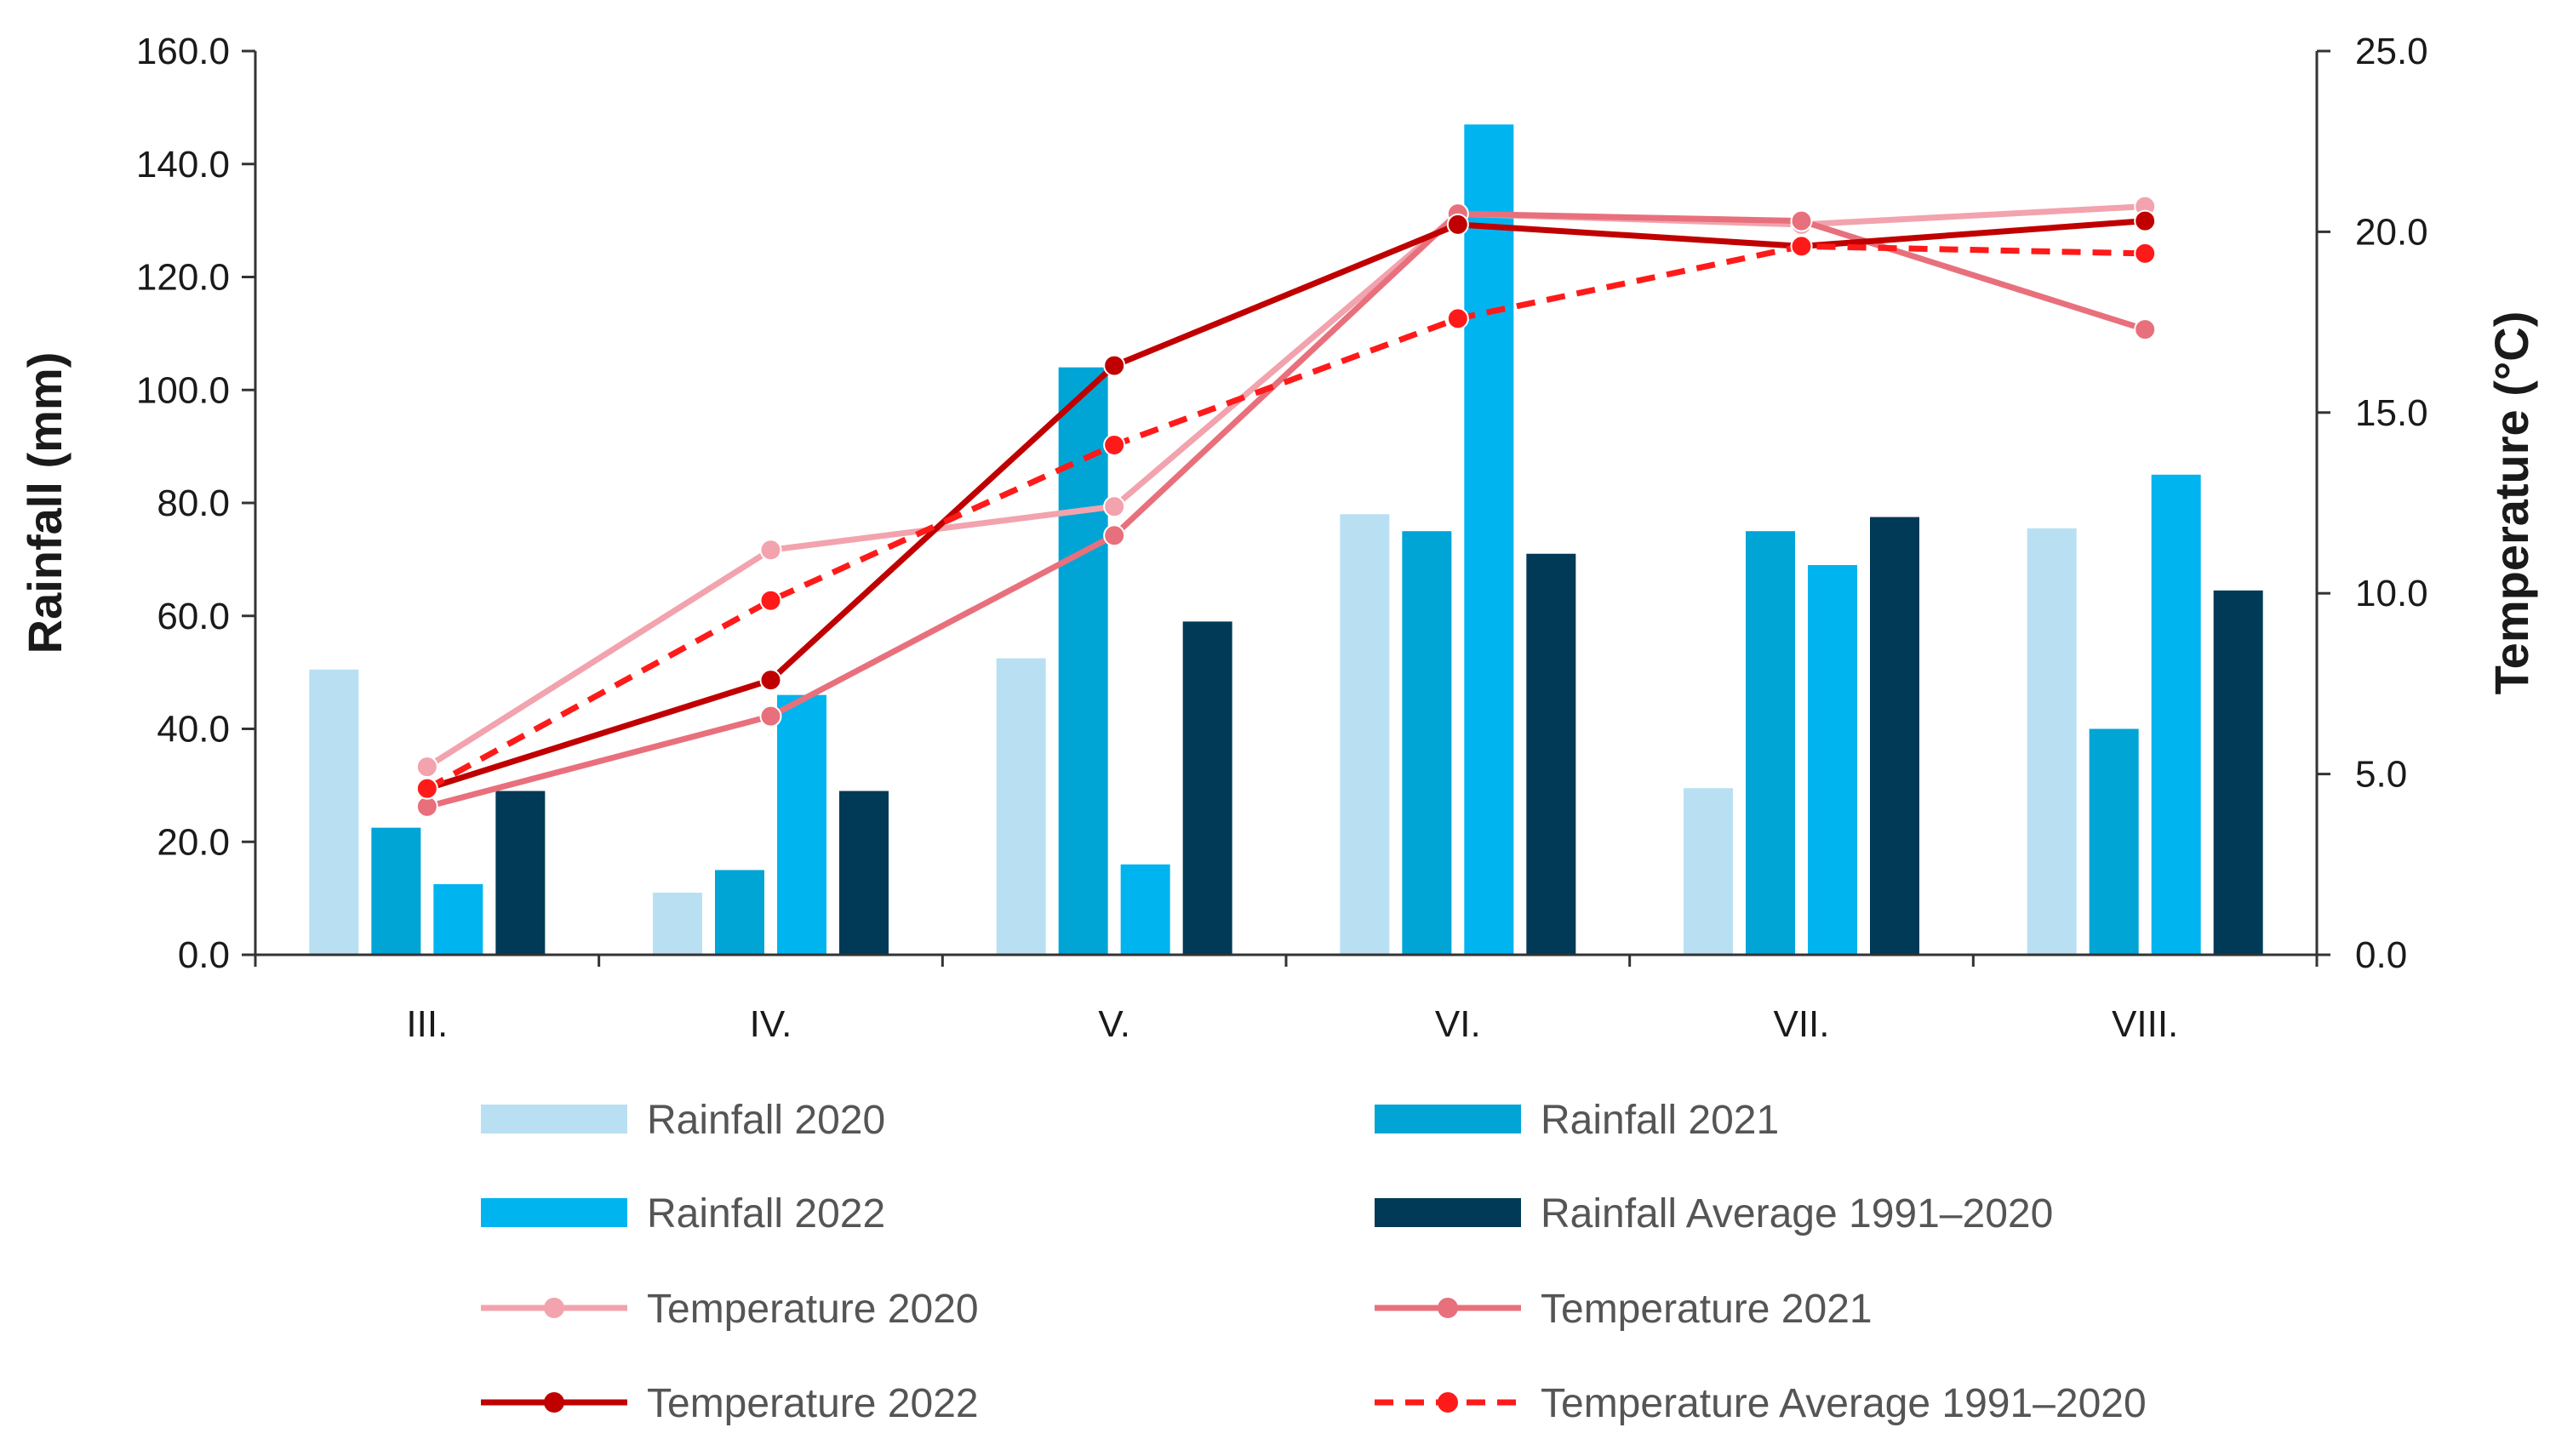 The height and width of the screenshot is (1456, 2556). Describe the element at coordinates (2381, 775) in the screenshot. I see `right-tick-label: 5.0` at that location.